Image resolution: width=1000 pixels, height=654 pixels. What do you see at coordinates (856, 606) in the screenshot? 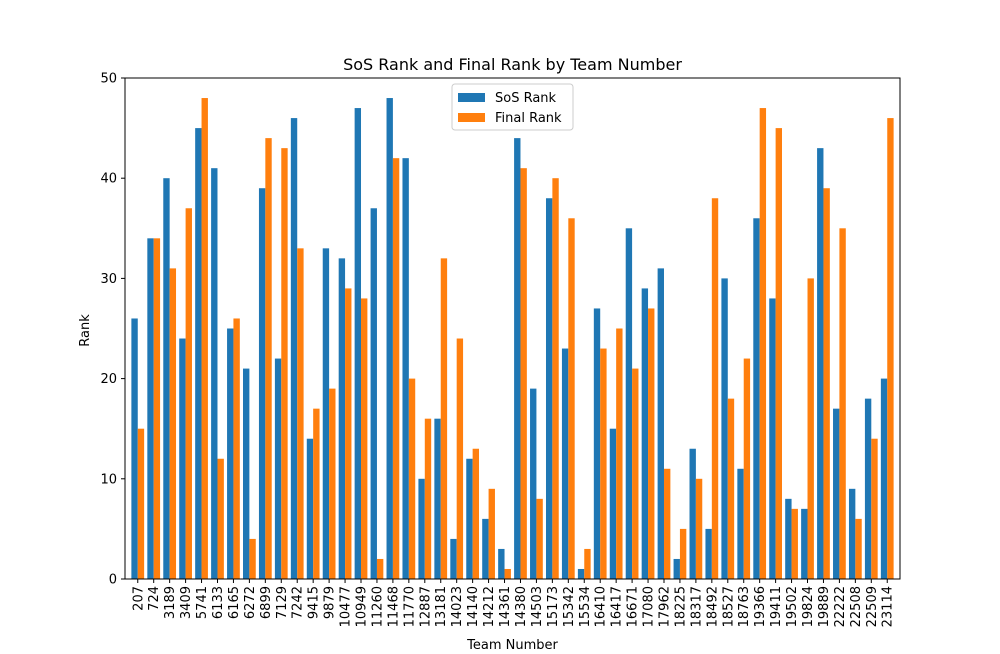
I see `x-tick-label: 22508` at bounding box center [856, 606].